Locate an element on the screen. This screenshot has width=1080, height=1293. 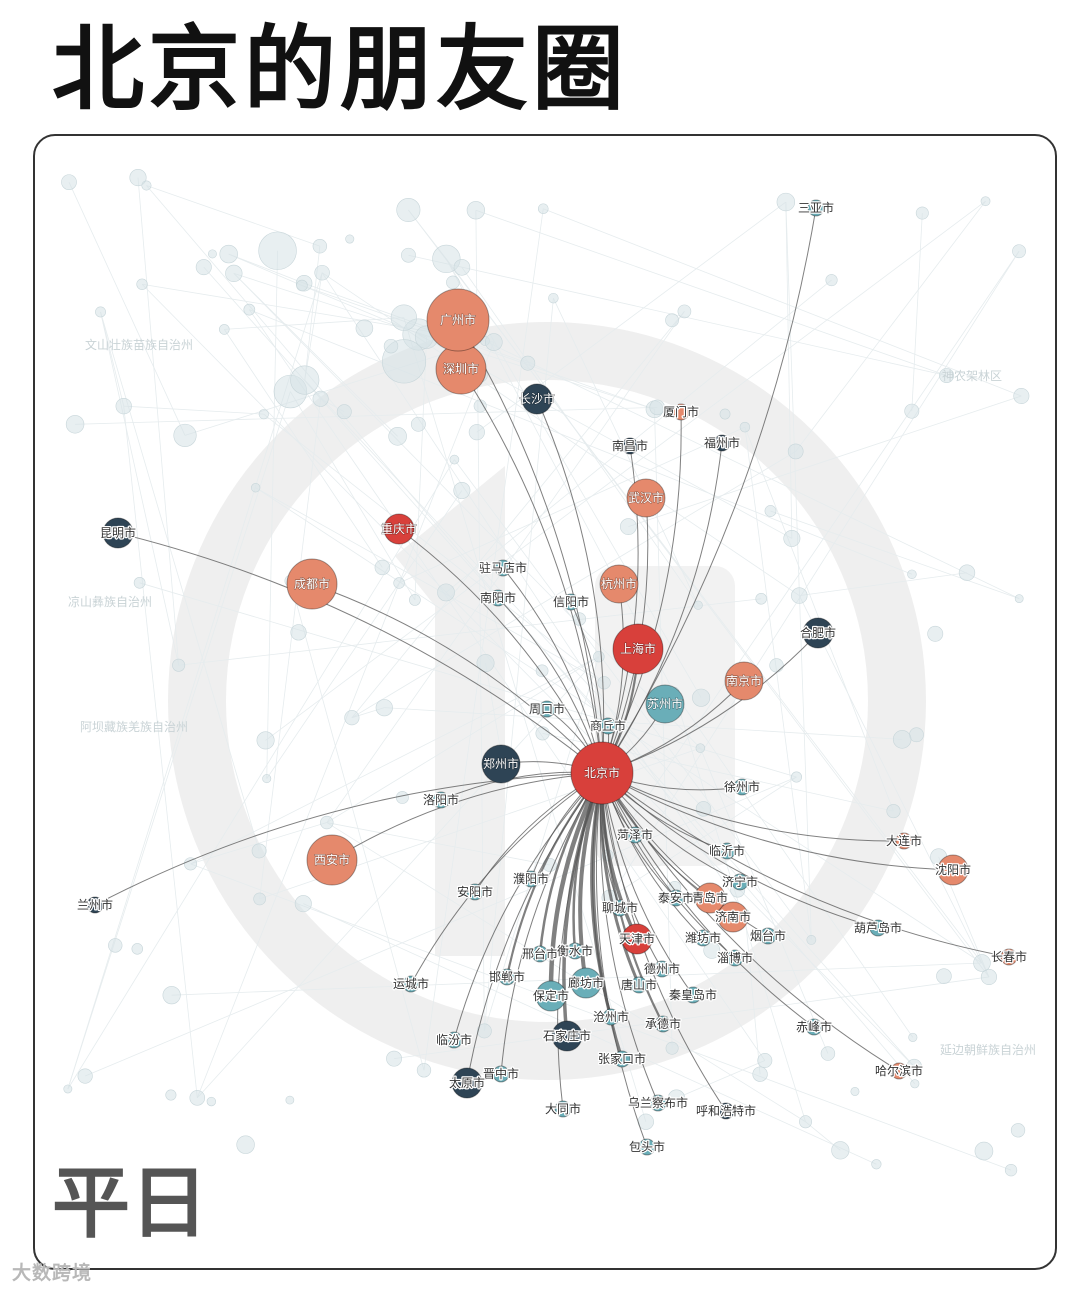
city-node: 沧州市 is located at coordinates (611, 1017).